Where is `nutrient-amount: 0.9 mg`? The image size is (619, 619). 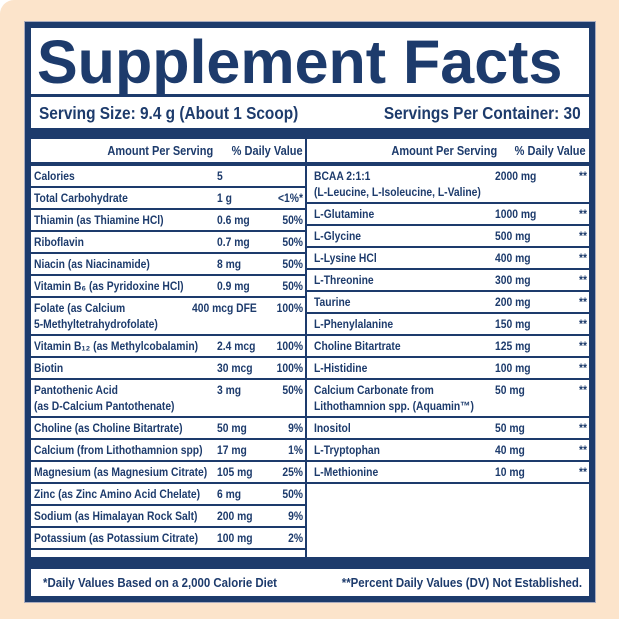
nutrient-amount: 0.9 mg is located at coordinates (233, 286).